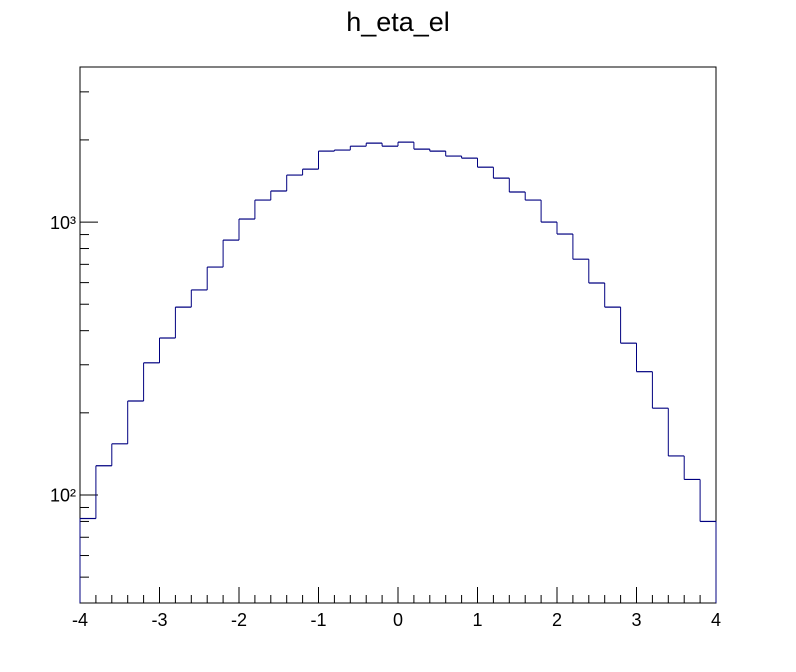 The image size is (796, 672). Describe the element at coordinates (63, 496) in the screenshot. I see `y-tick-label: 10²` at that location.